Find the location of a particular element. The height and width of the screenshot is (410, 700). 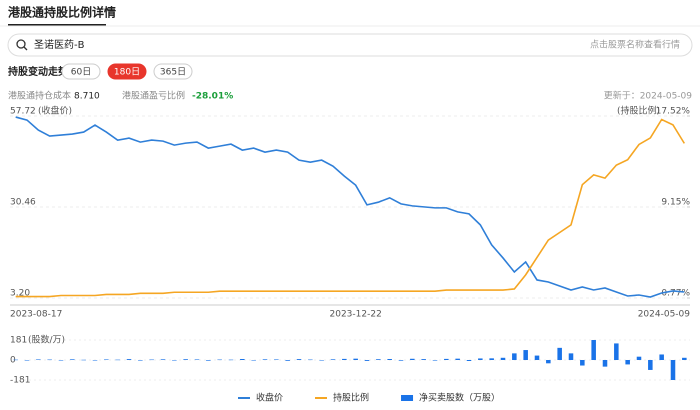

x-tick-label: 2023-08-17 is located at coordinates (36, 315).